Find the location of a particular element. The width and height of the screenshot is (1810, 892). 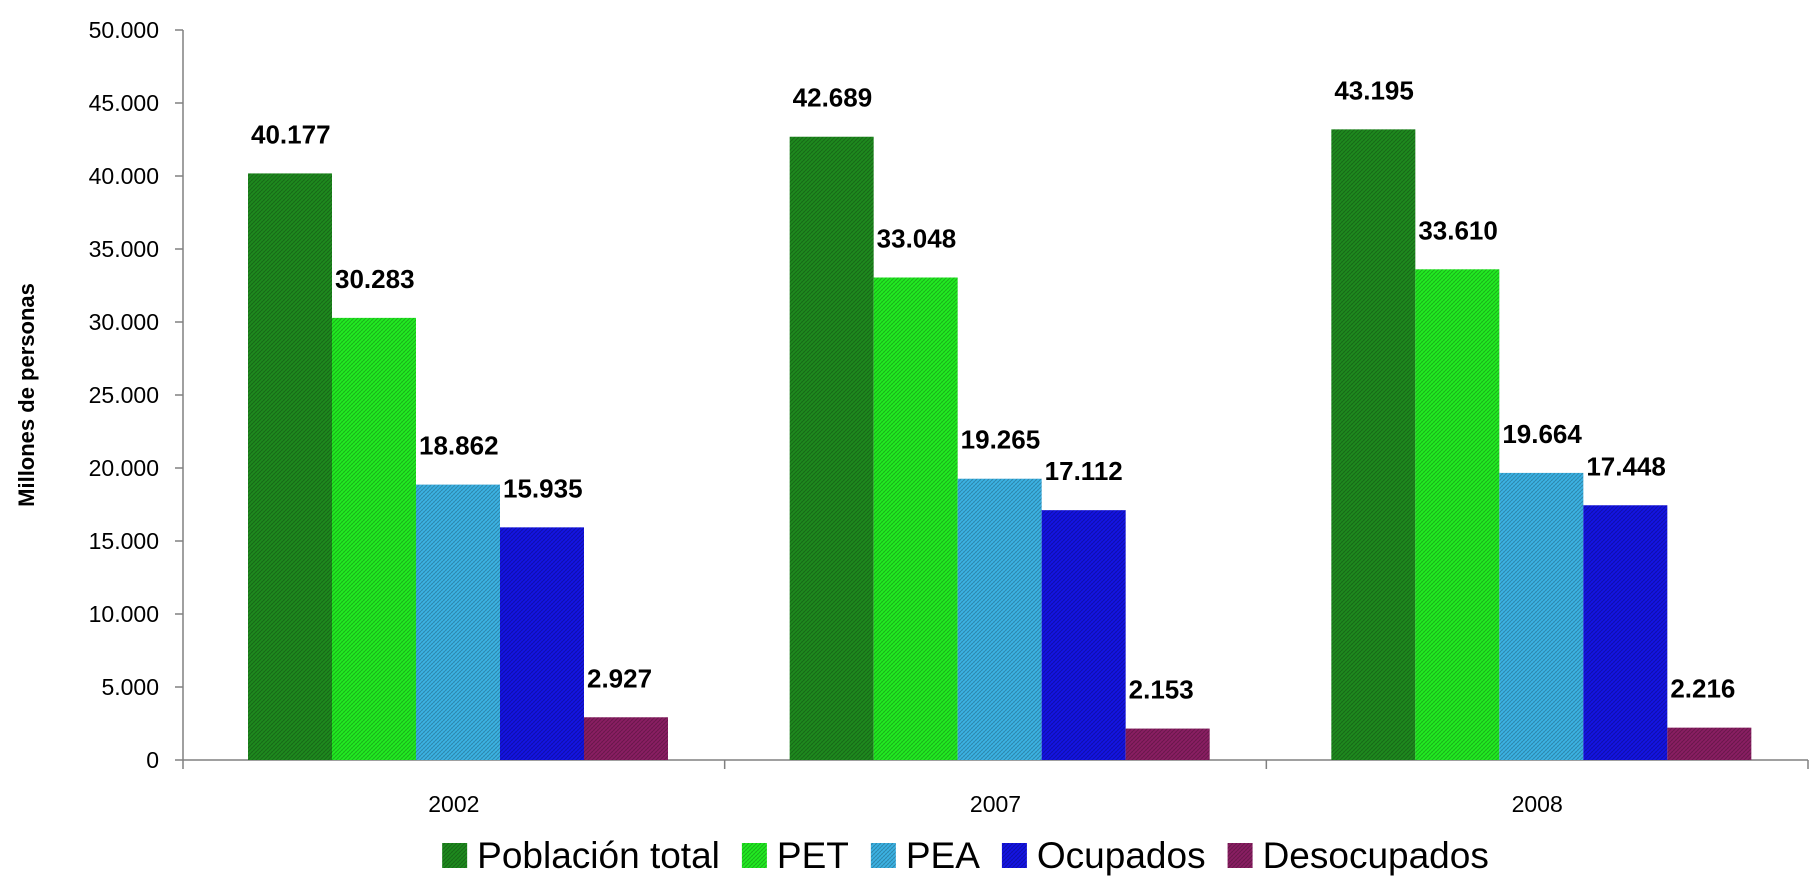

legend-item-pet: PET is located at coordinates (795, 855).